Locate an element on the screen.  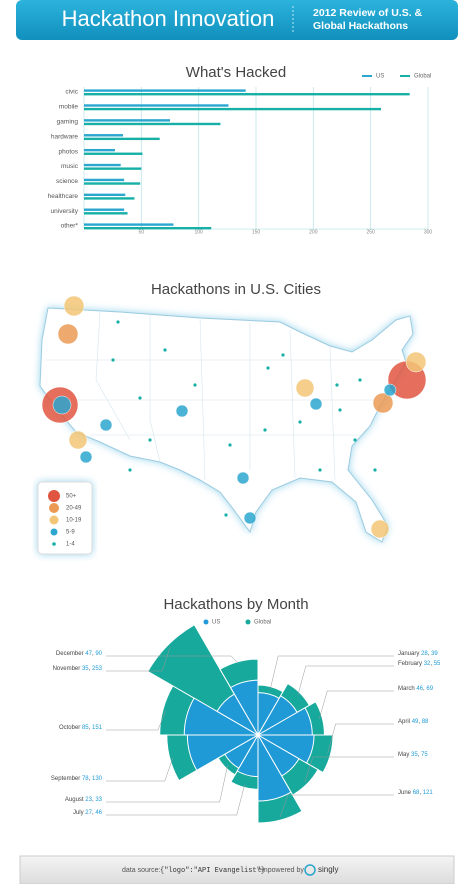
legend-label: 20-49 is located at coordinates (74, 509).